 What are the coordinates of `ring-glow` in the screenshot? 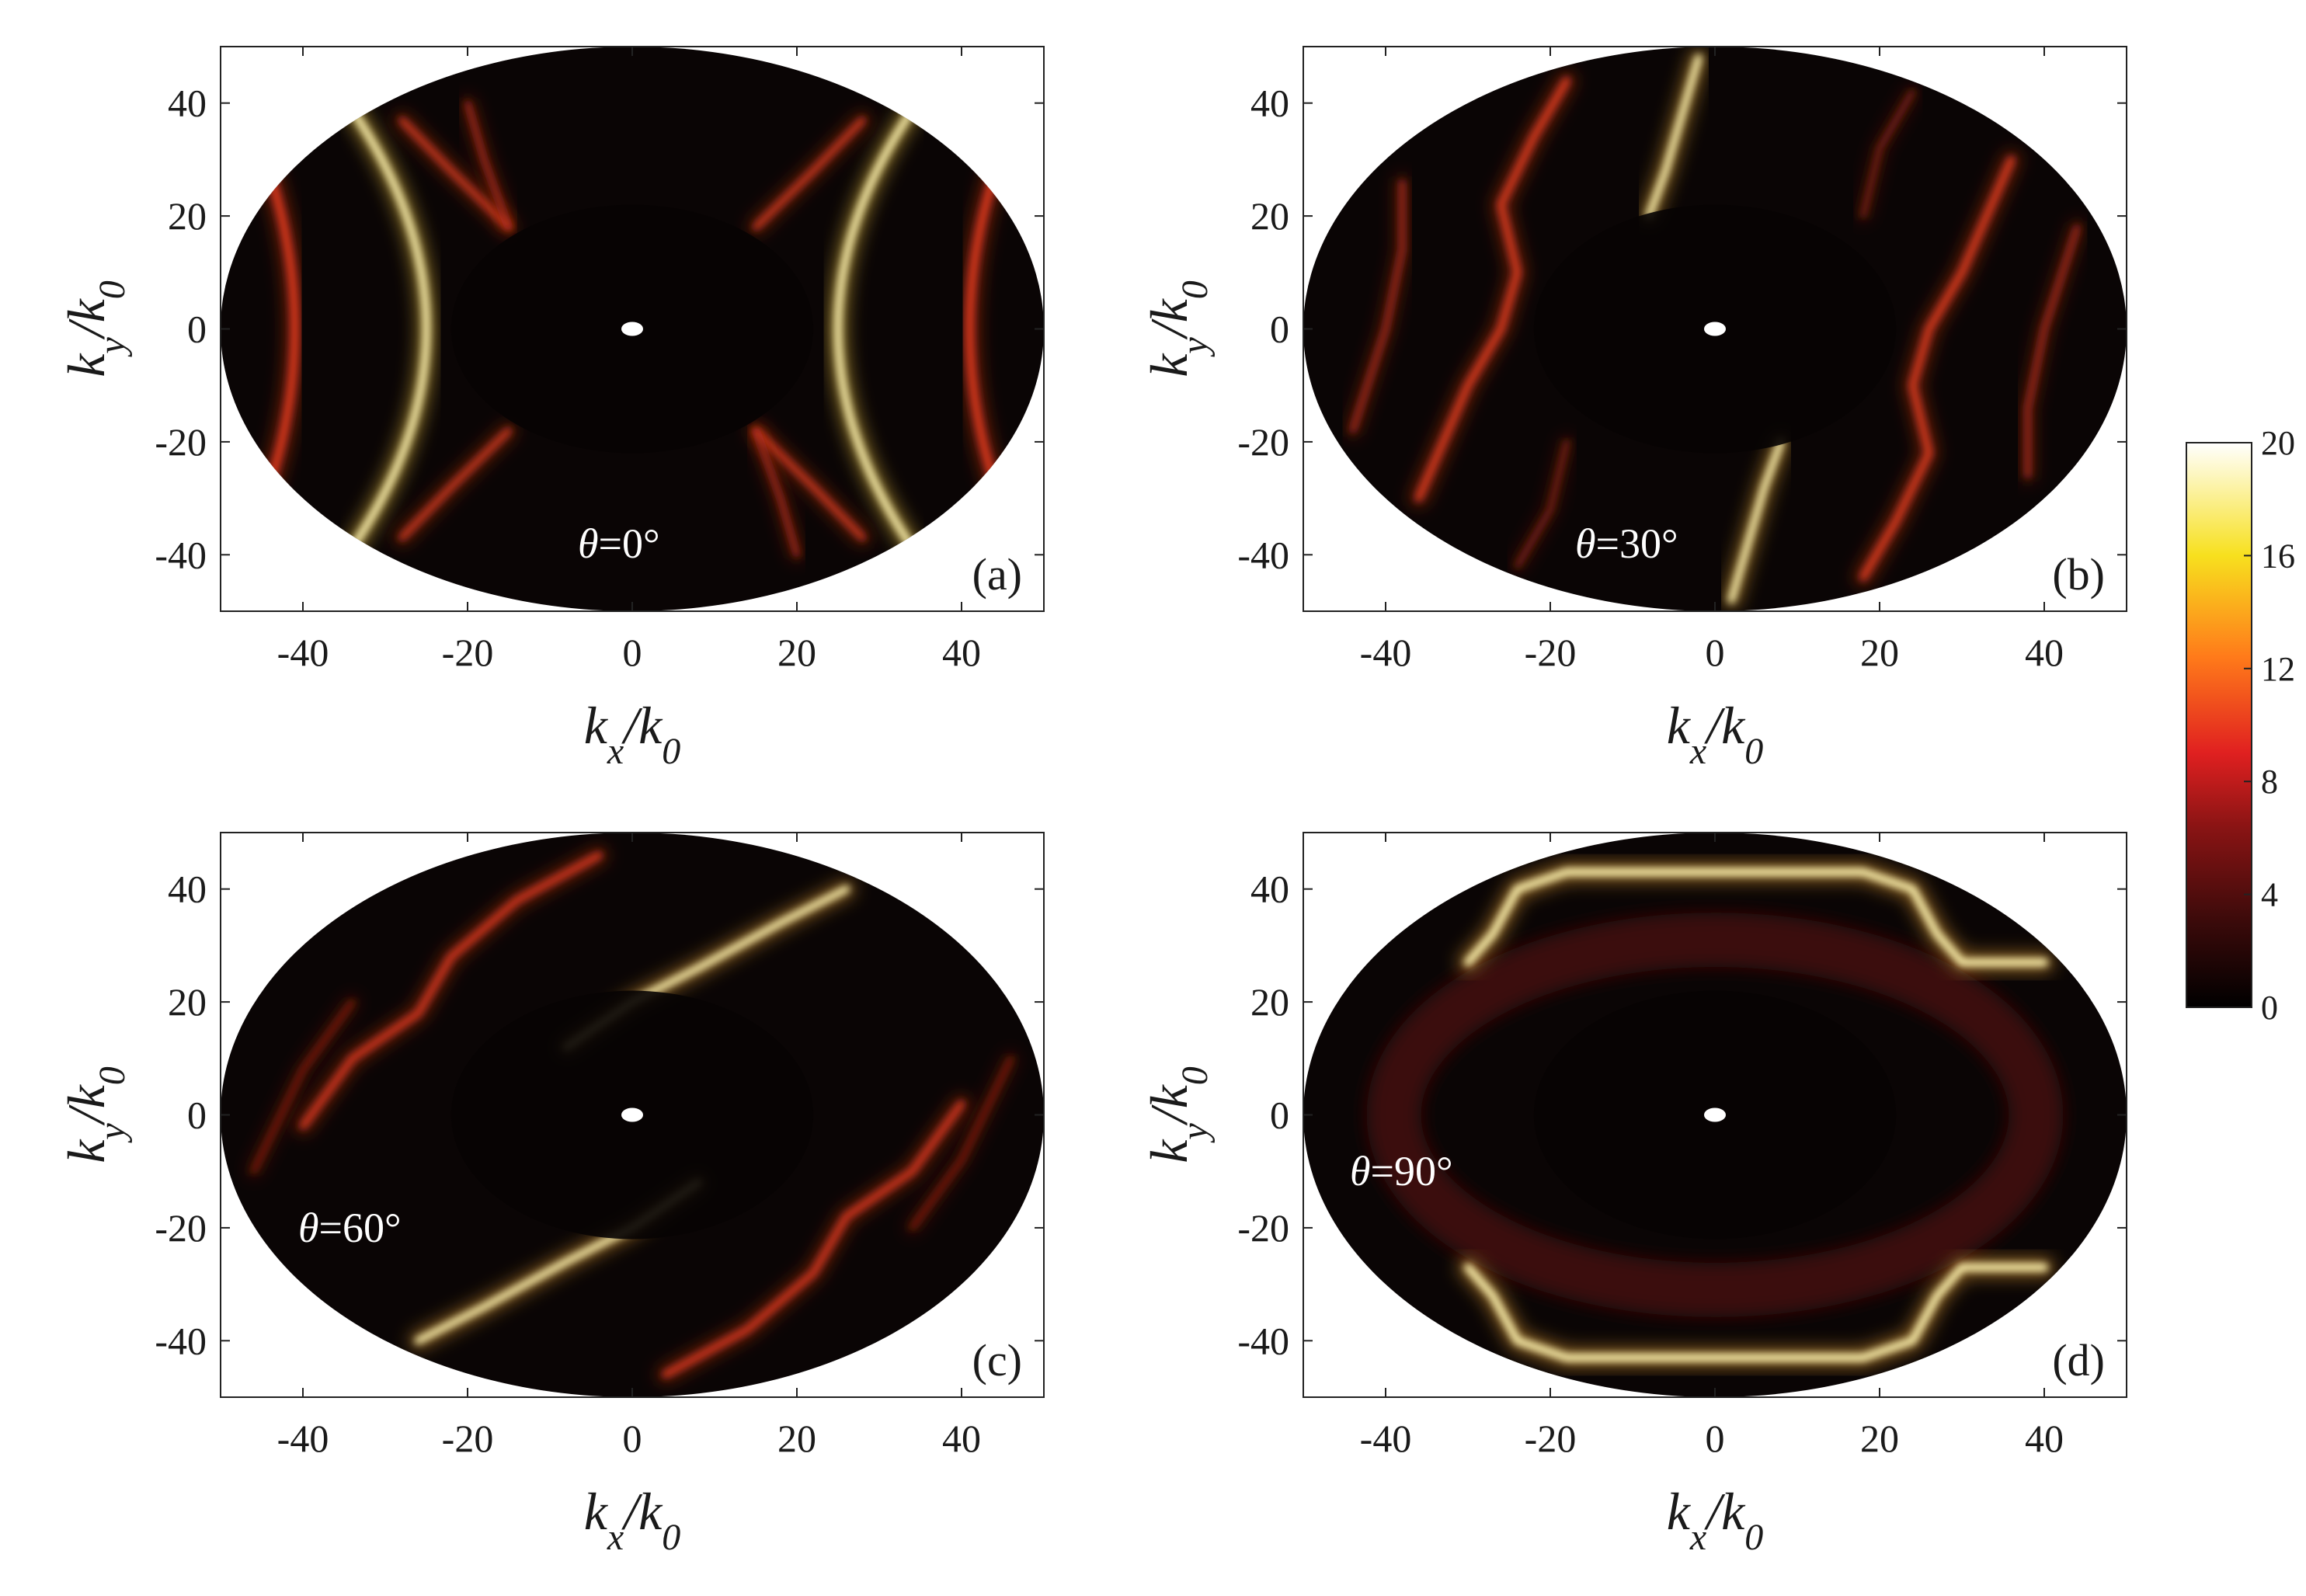 It's located at (1715, 1115).